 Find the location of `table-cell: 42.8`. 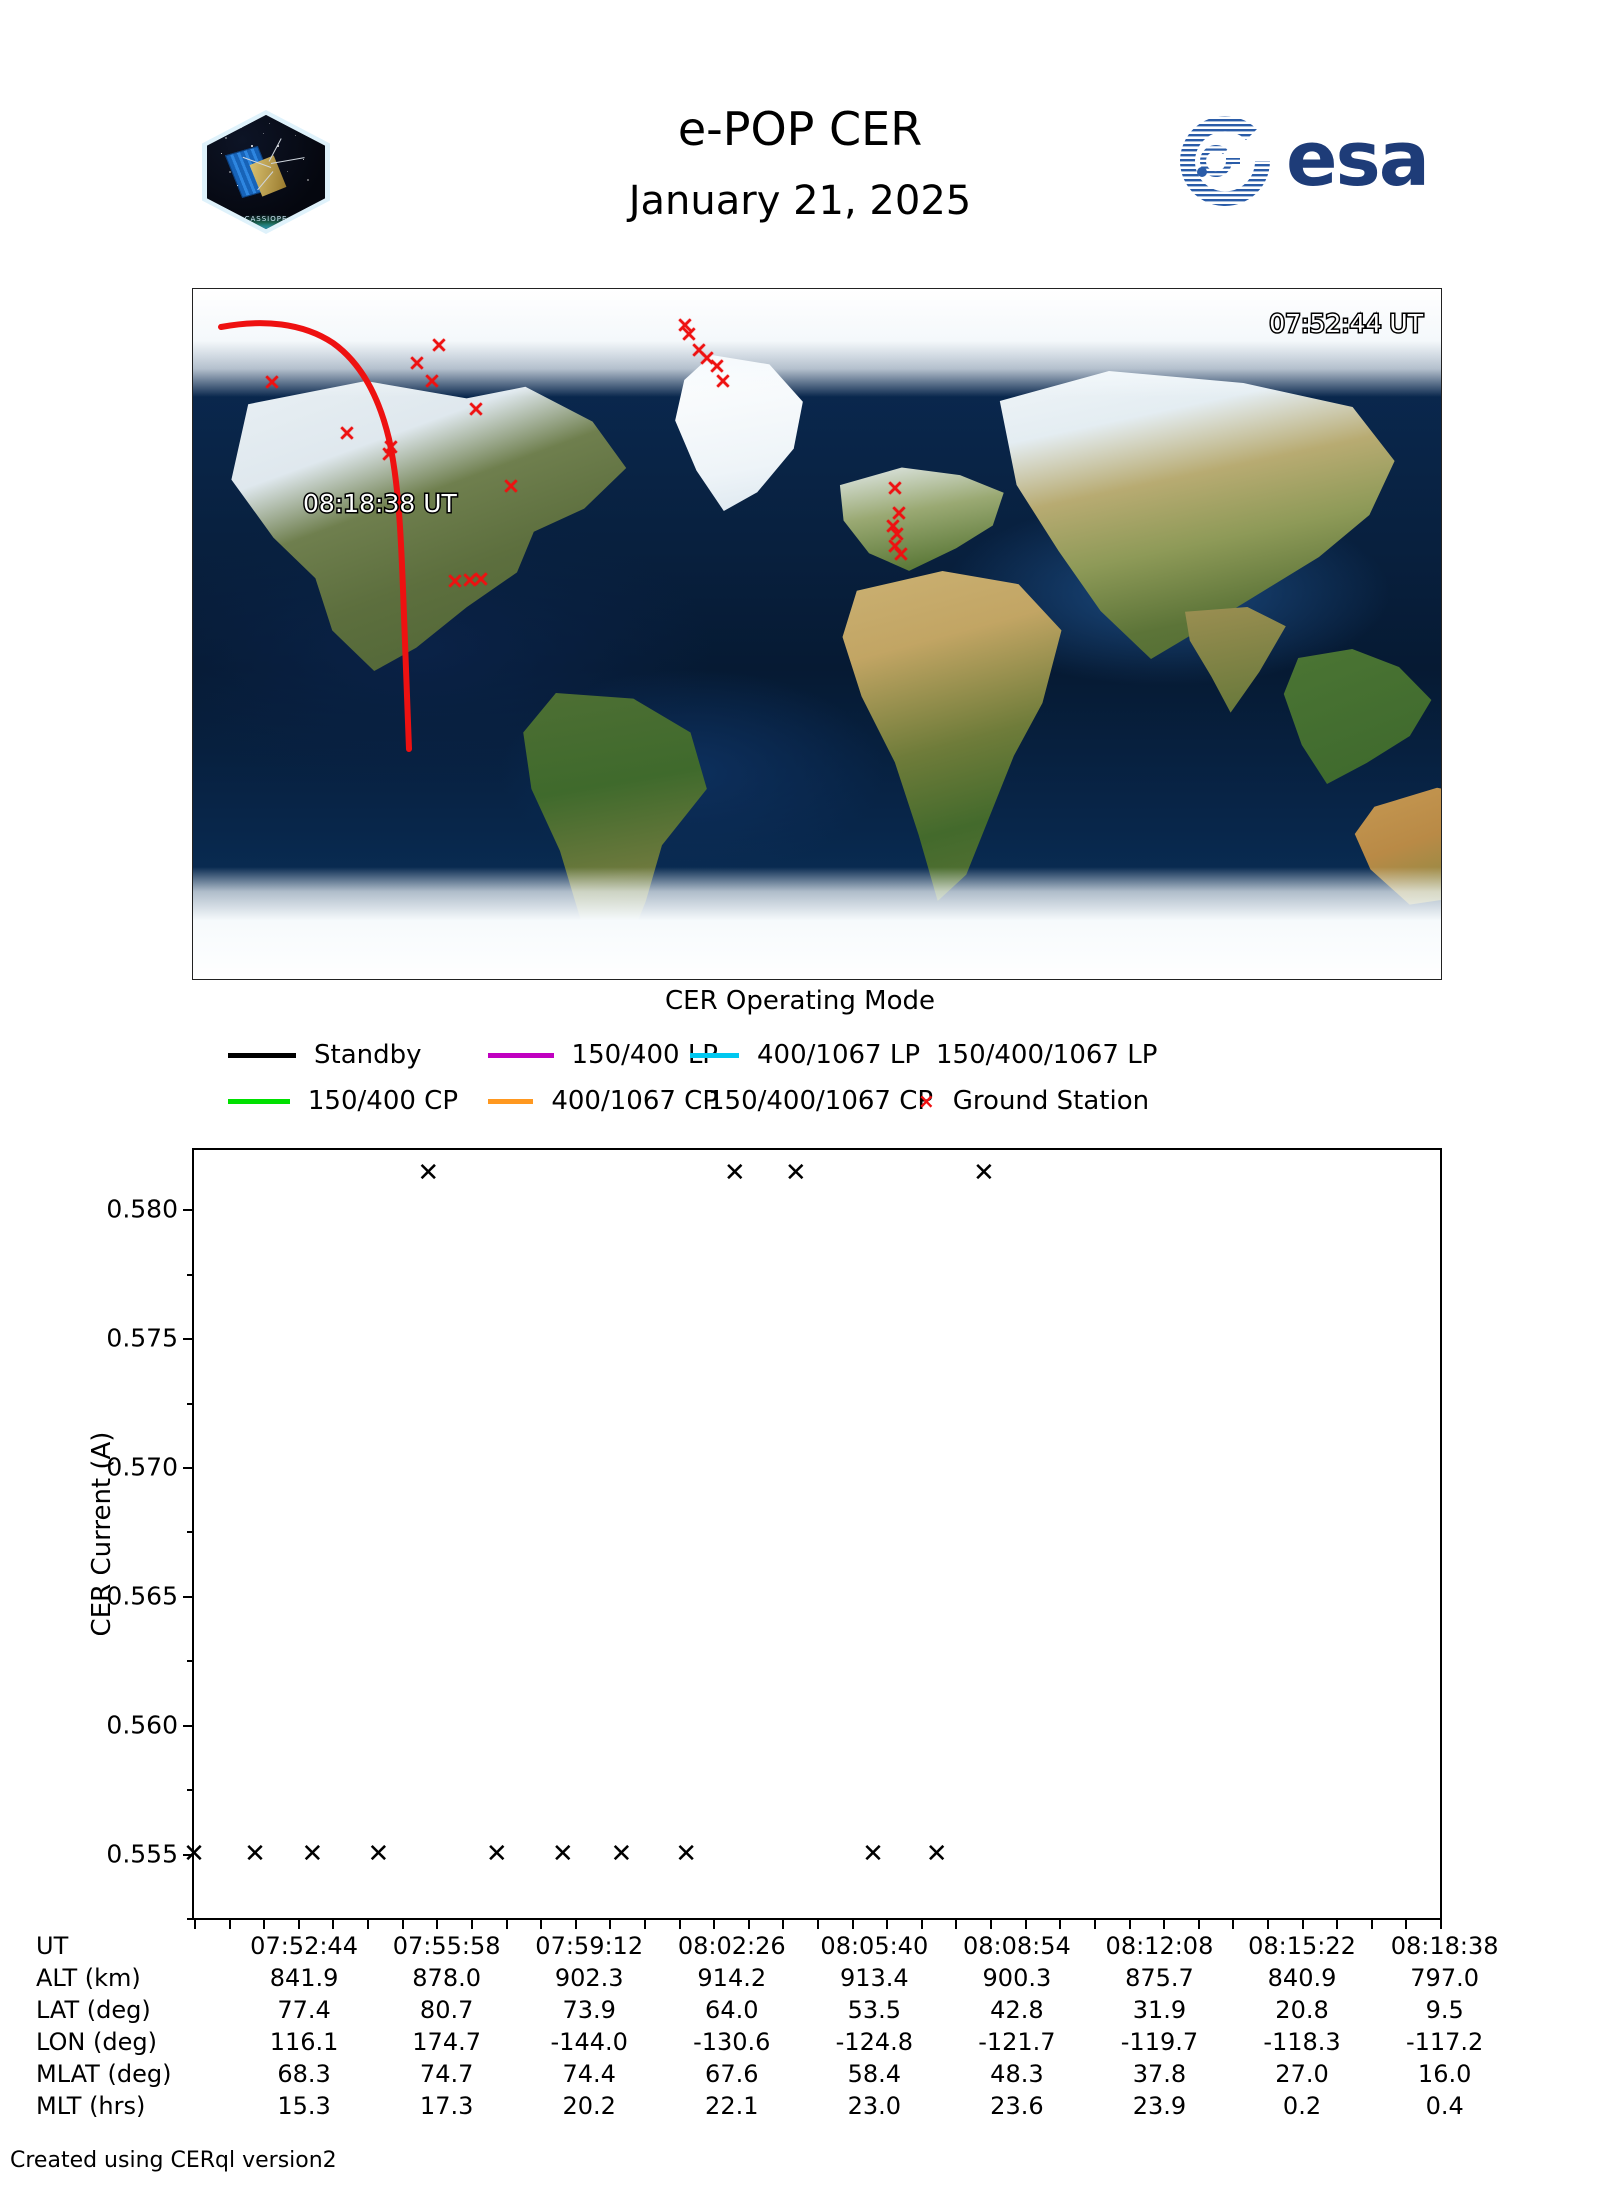

table-cell: 42.8 is located at coordinates (1017, 2010).